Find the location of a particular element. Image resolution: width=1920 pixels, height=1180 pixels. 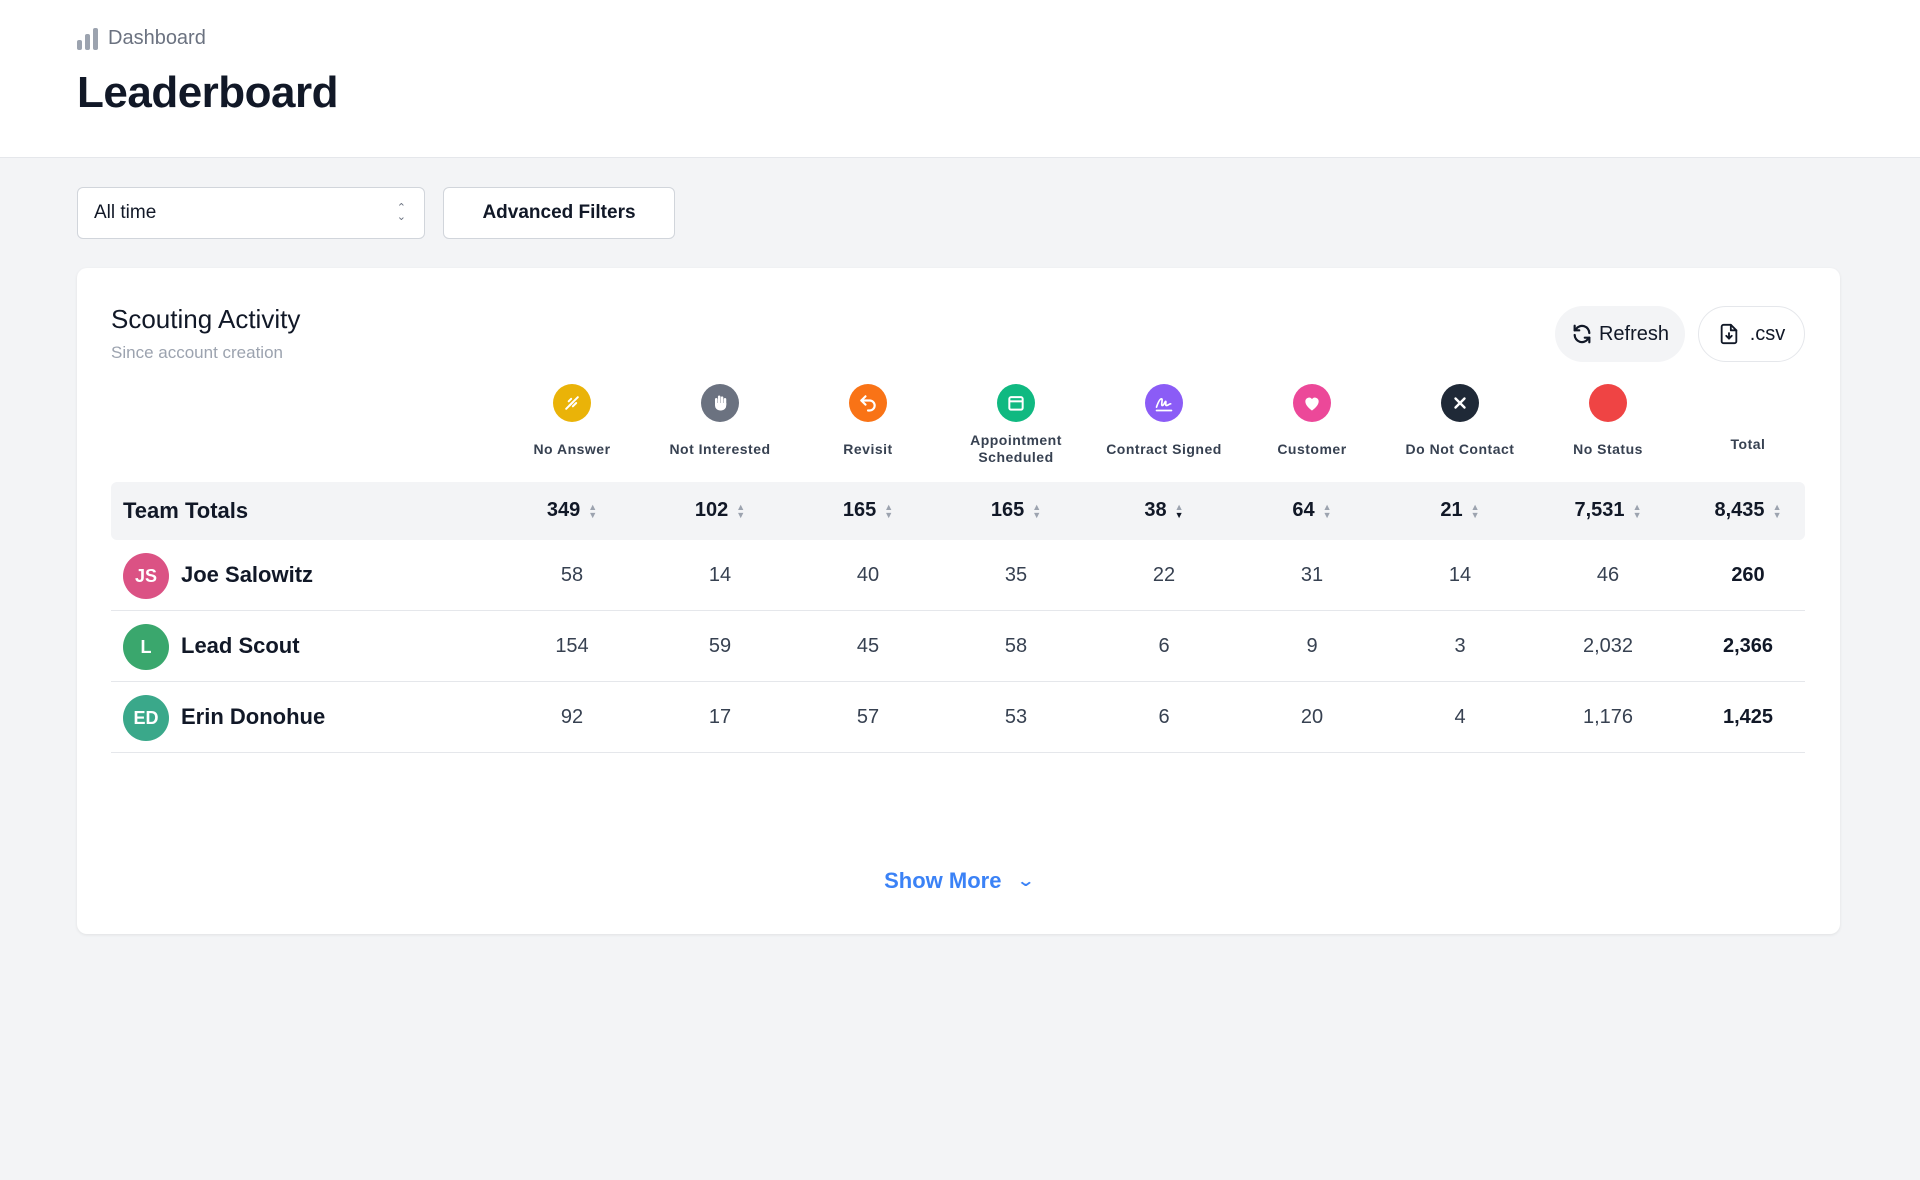

advanced-filters-button: Advanced Filters is located at coordinates (559, 213).